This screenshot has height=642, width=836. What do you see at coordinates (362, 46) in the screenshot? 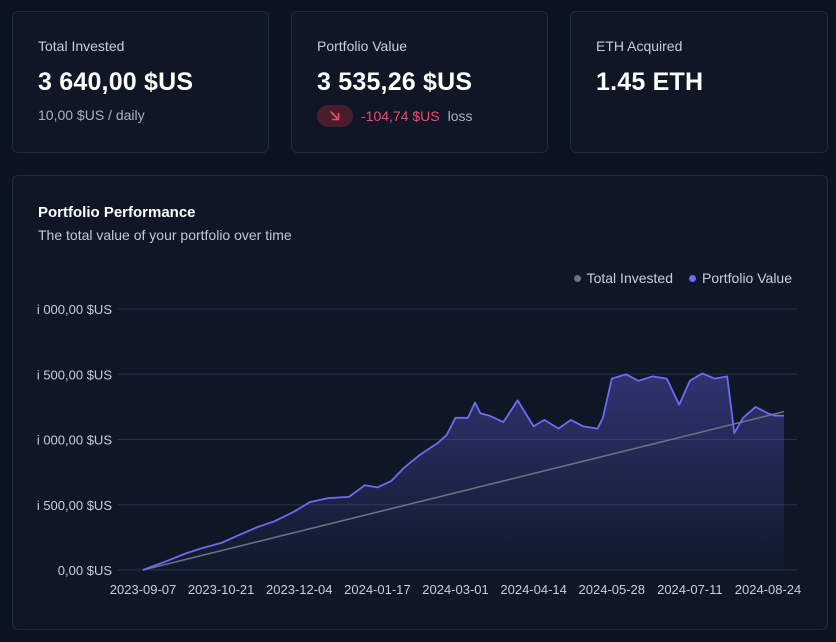
I see `portfolio-value-label: Portfolio Value` at bounding box center [362, 46].